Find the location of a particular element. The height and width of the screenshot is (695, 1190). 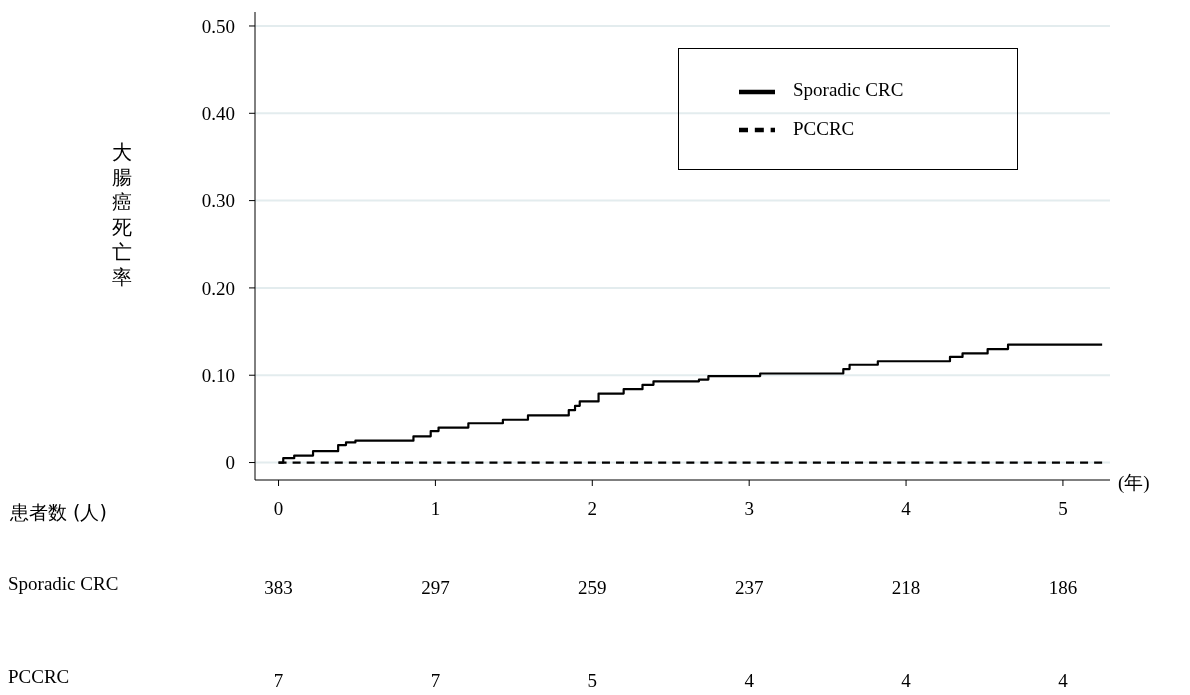

text: 患者数 (人) is located at coordinates (58, 512).